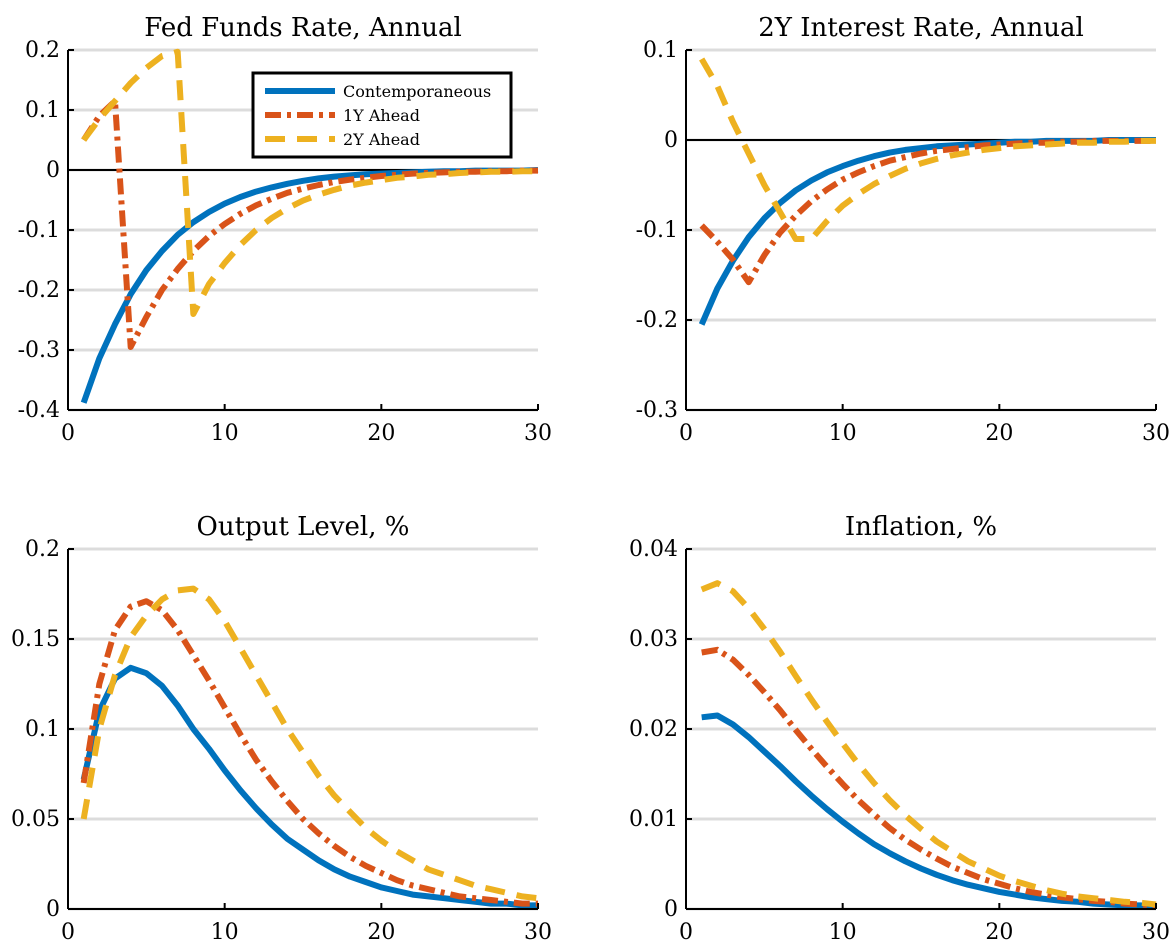 The image size is (1174, 949). I want to click on chart-title: Inflation, %, so click(921, 527).